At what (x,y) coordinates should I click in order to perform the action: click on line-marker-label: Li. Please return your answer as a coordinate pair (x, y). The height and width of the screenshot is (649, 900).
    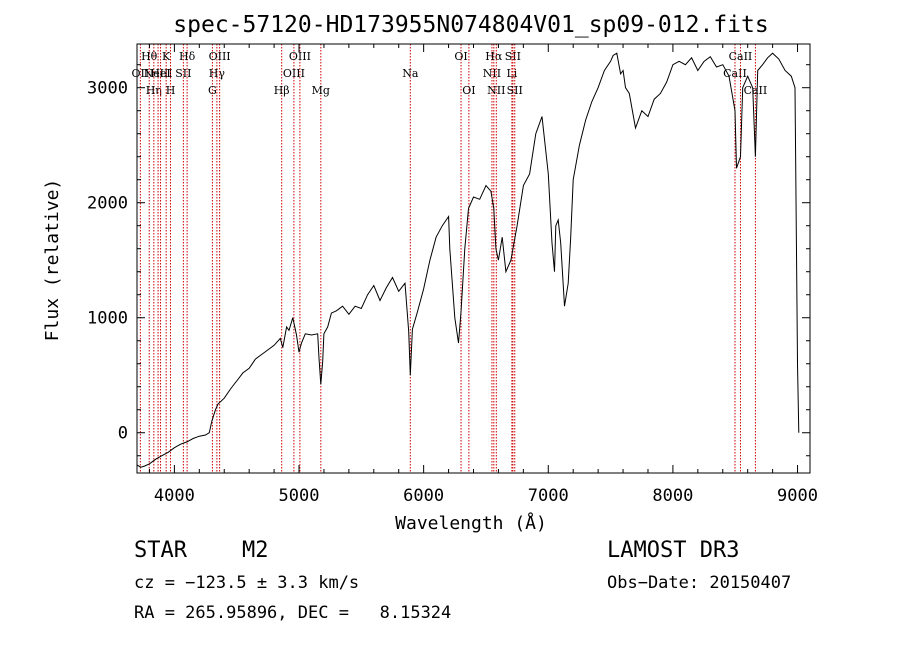
    Looking at the image, I should click on (511, 73).